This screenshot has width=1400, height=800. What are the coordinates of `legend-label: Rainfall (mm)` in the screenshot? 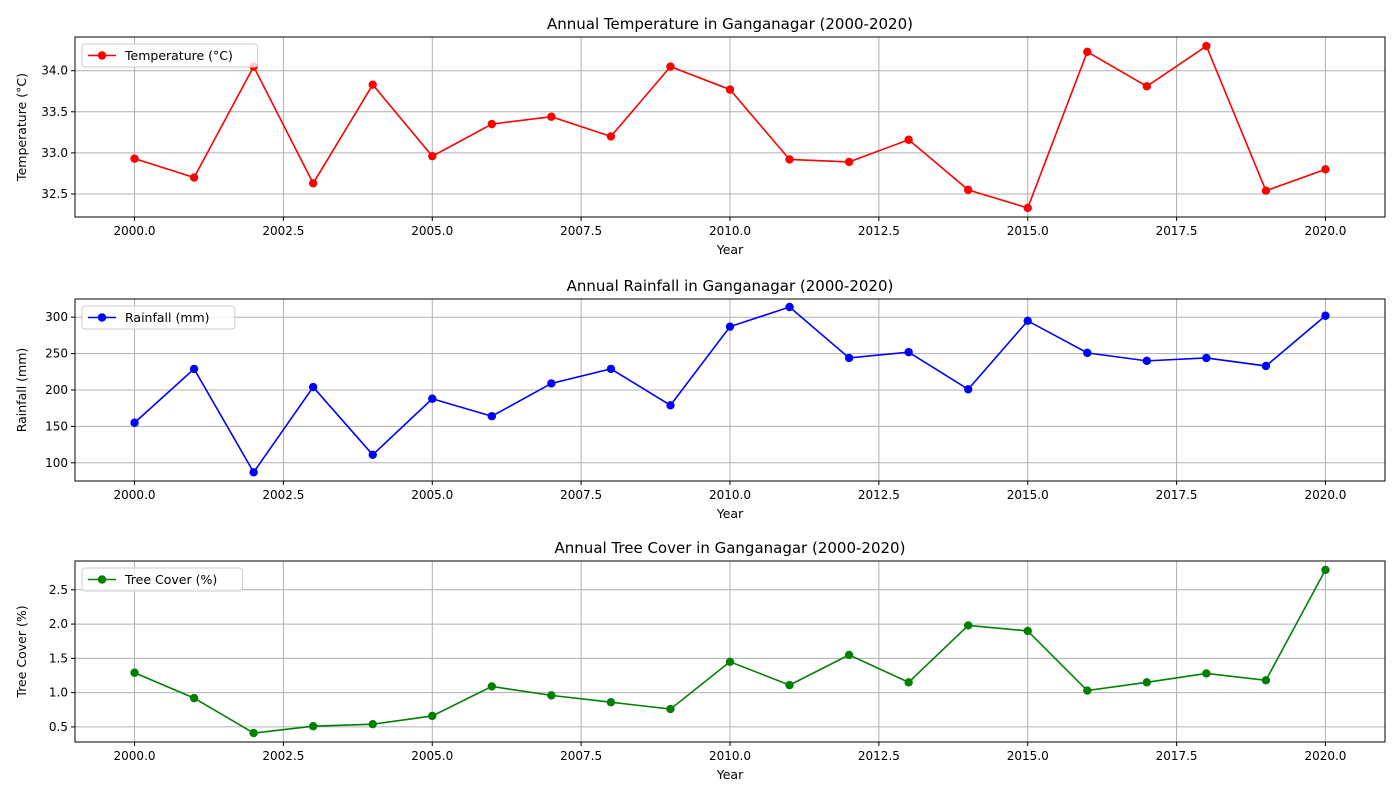 It's located at (167, 317).